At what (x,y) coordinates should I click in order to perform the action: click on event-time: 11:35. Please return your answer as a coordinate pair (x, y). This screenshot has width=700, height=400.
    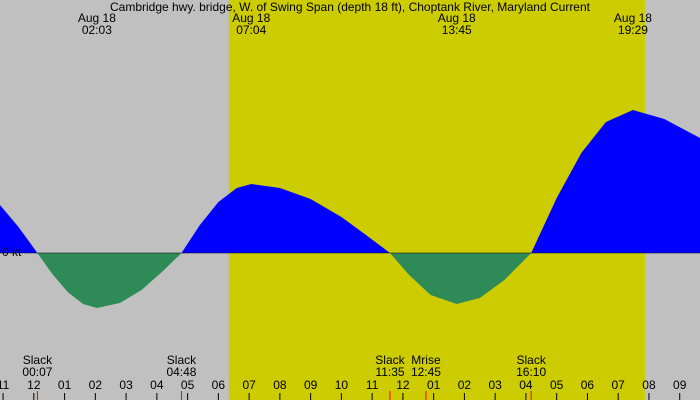
    Looking at the image, I should click on (389, 372).